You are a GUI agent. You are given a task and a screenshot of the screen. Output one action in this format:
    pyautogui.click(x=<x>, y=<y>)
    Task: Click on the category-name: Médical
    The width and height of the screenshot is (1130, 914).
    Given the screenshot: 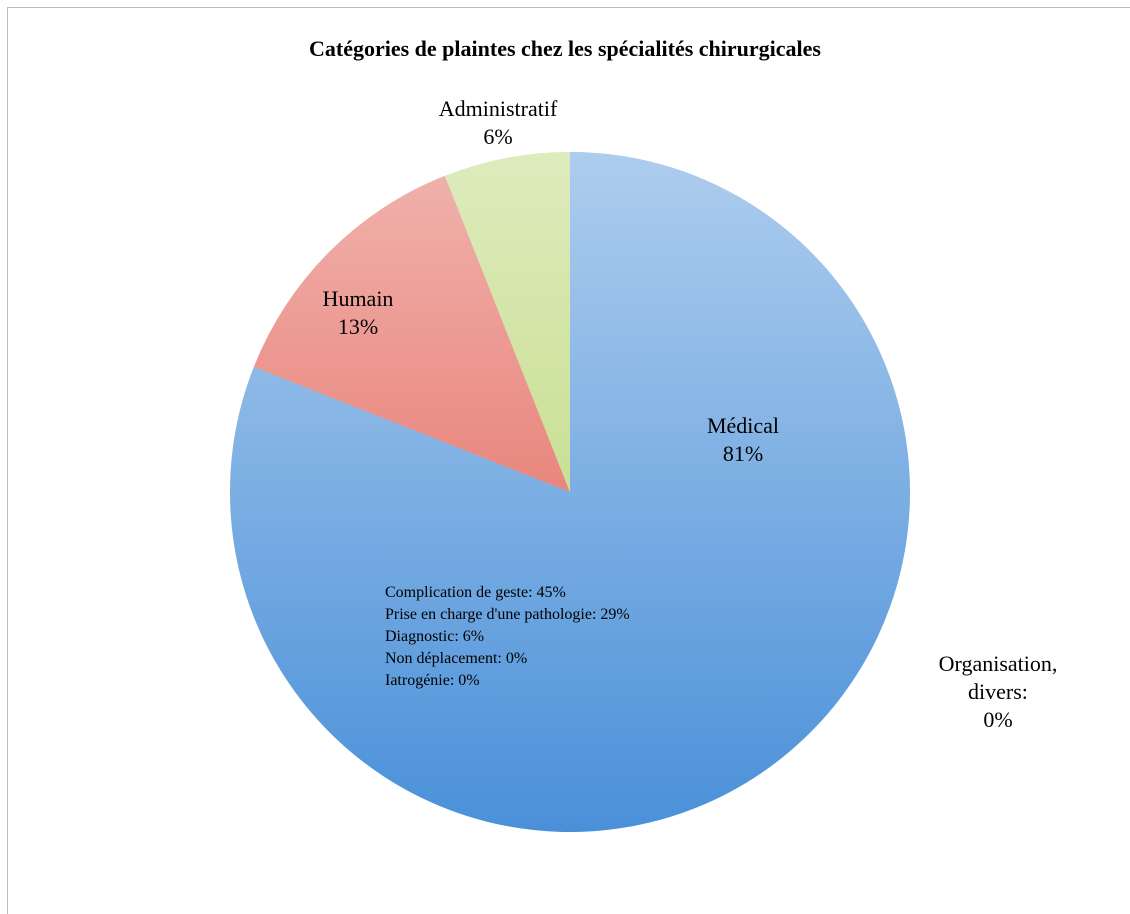 What is the action you would take?
    pyautogui.click(x=743, y=425)
    